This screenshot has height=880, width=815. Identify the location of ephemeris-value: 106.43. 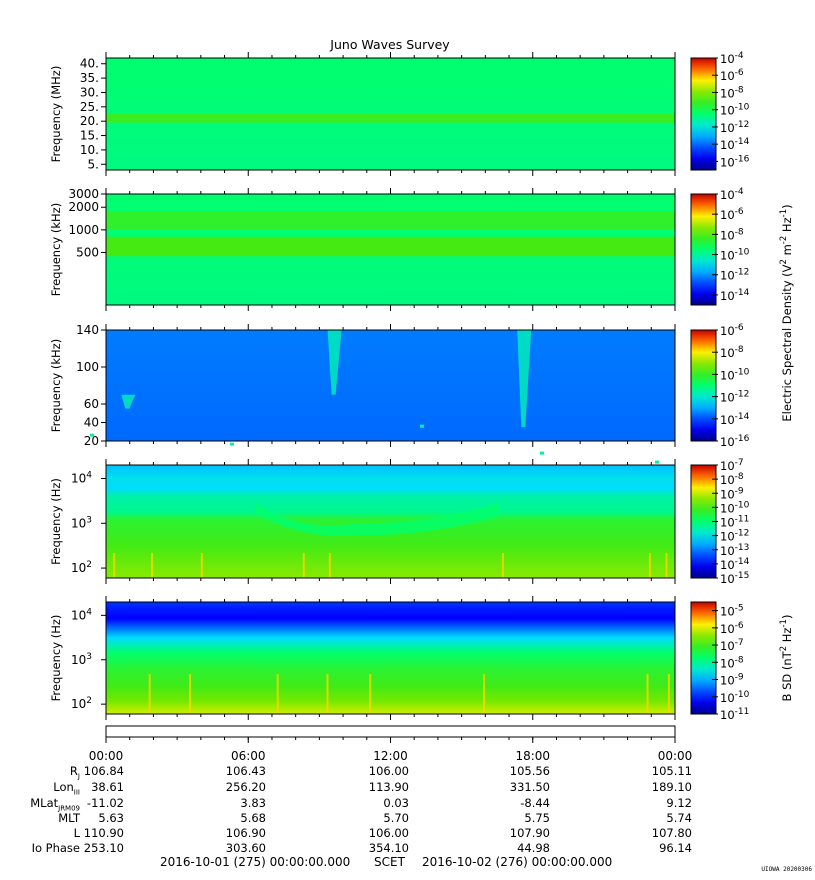
(245, 771).